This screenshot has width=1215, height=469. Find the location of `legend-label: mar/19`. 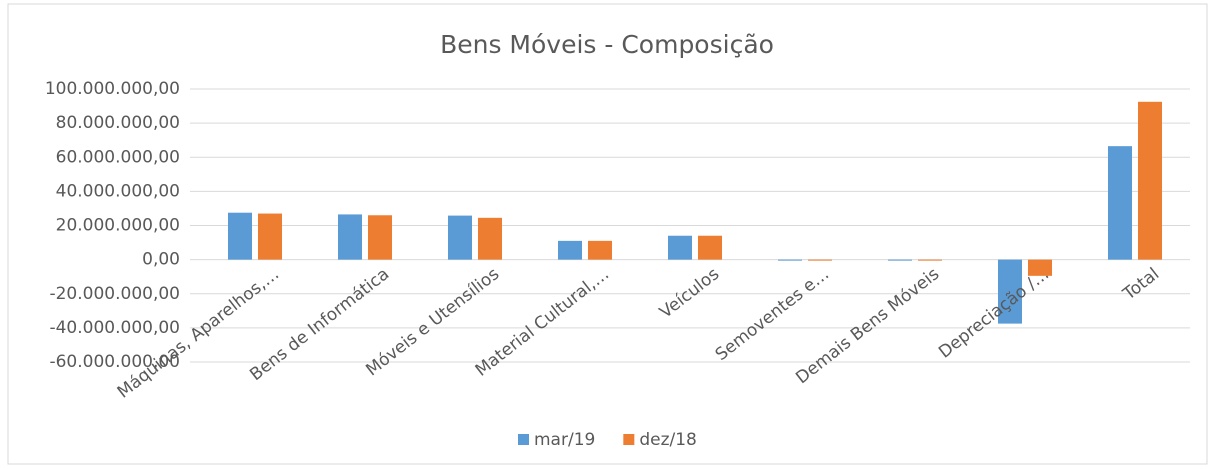

legend-label: mar/19 is located at coordinates (564, 440).